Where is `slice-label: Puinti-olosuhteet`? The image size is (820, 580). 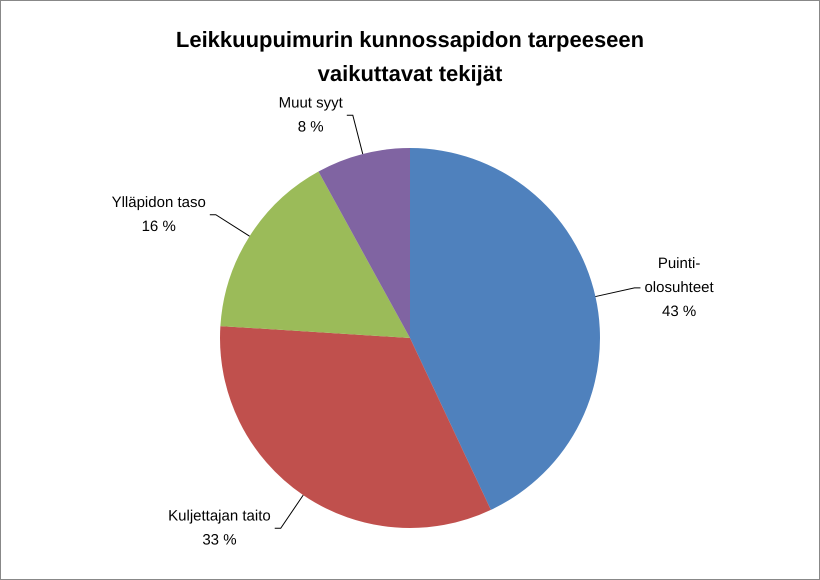 slice-label: Puinti-olosuhteet is located at coordinates (679, 275).